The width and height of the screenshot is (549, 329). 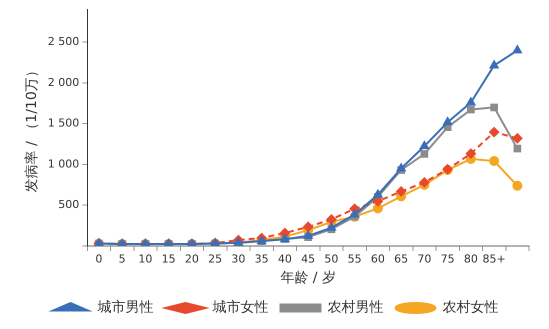 I want to click on legend-label: 农村女性, so click(x=470, y=308).